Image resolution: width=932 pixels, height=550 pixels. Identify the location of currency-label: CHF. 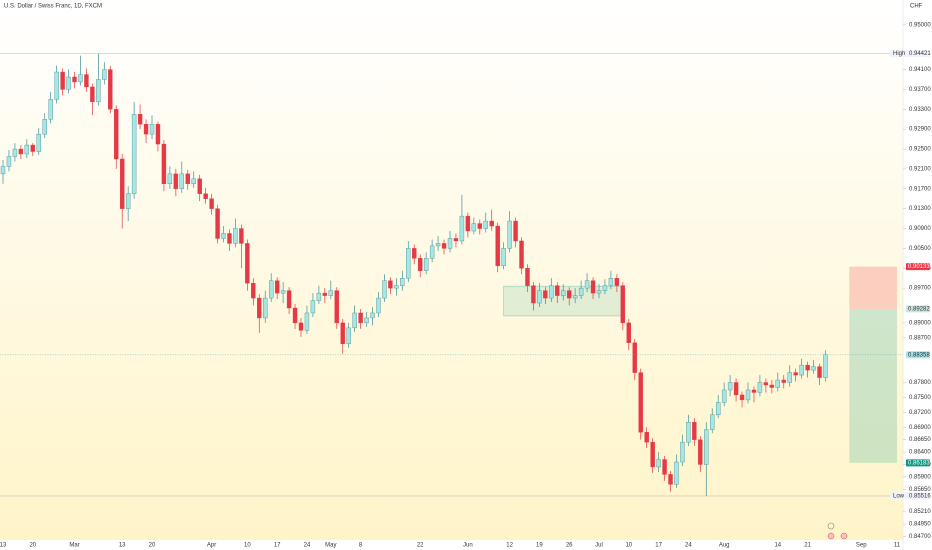
(916, 7).